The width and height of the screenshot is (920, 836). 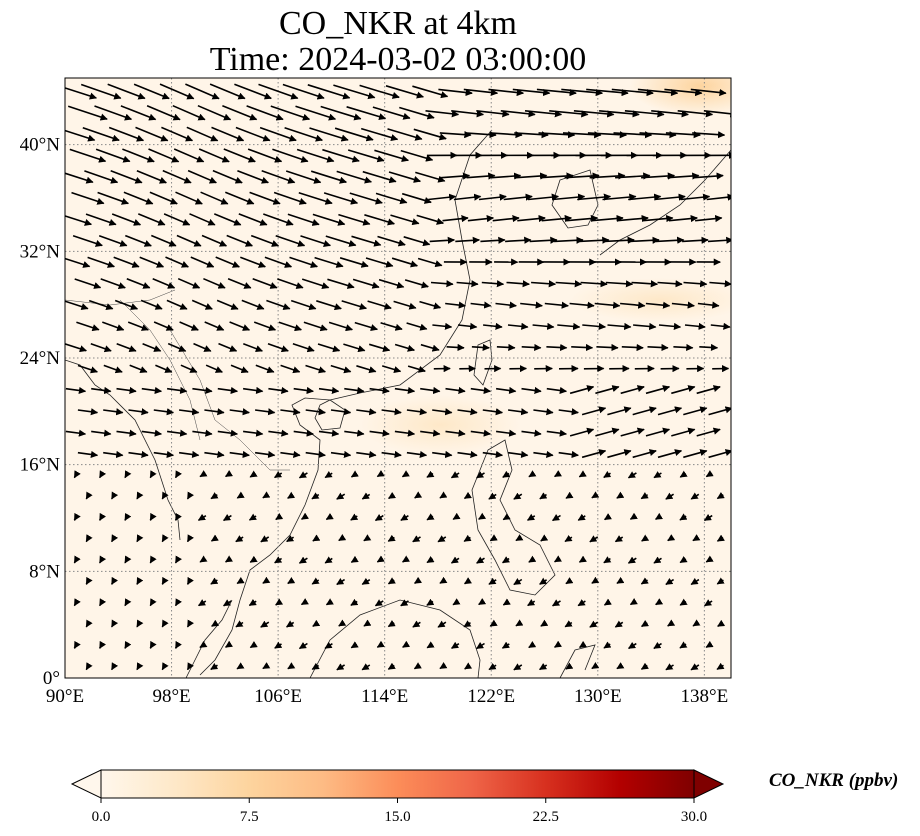 What do you see at coordinates (171, 696) in the screenshot?
I see `lon-tick-label: 98°E` at bounding box center [171, 696].